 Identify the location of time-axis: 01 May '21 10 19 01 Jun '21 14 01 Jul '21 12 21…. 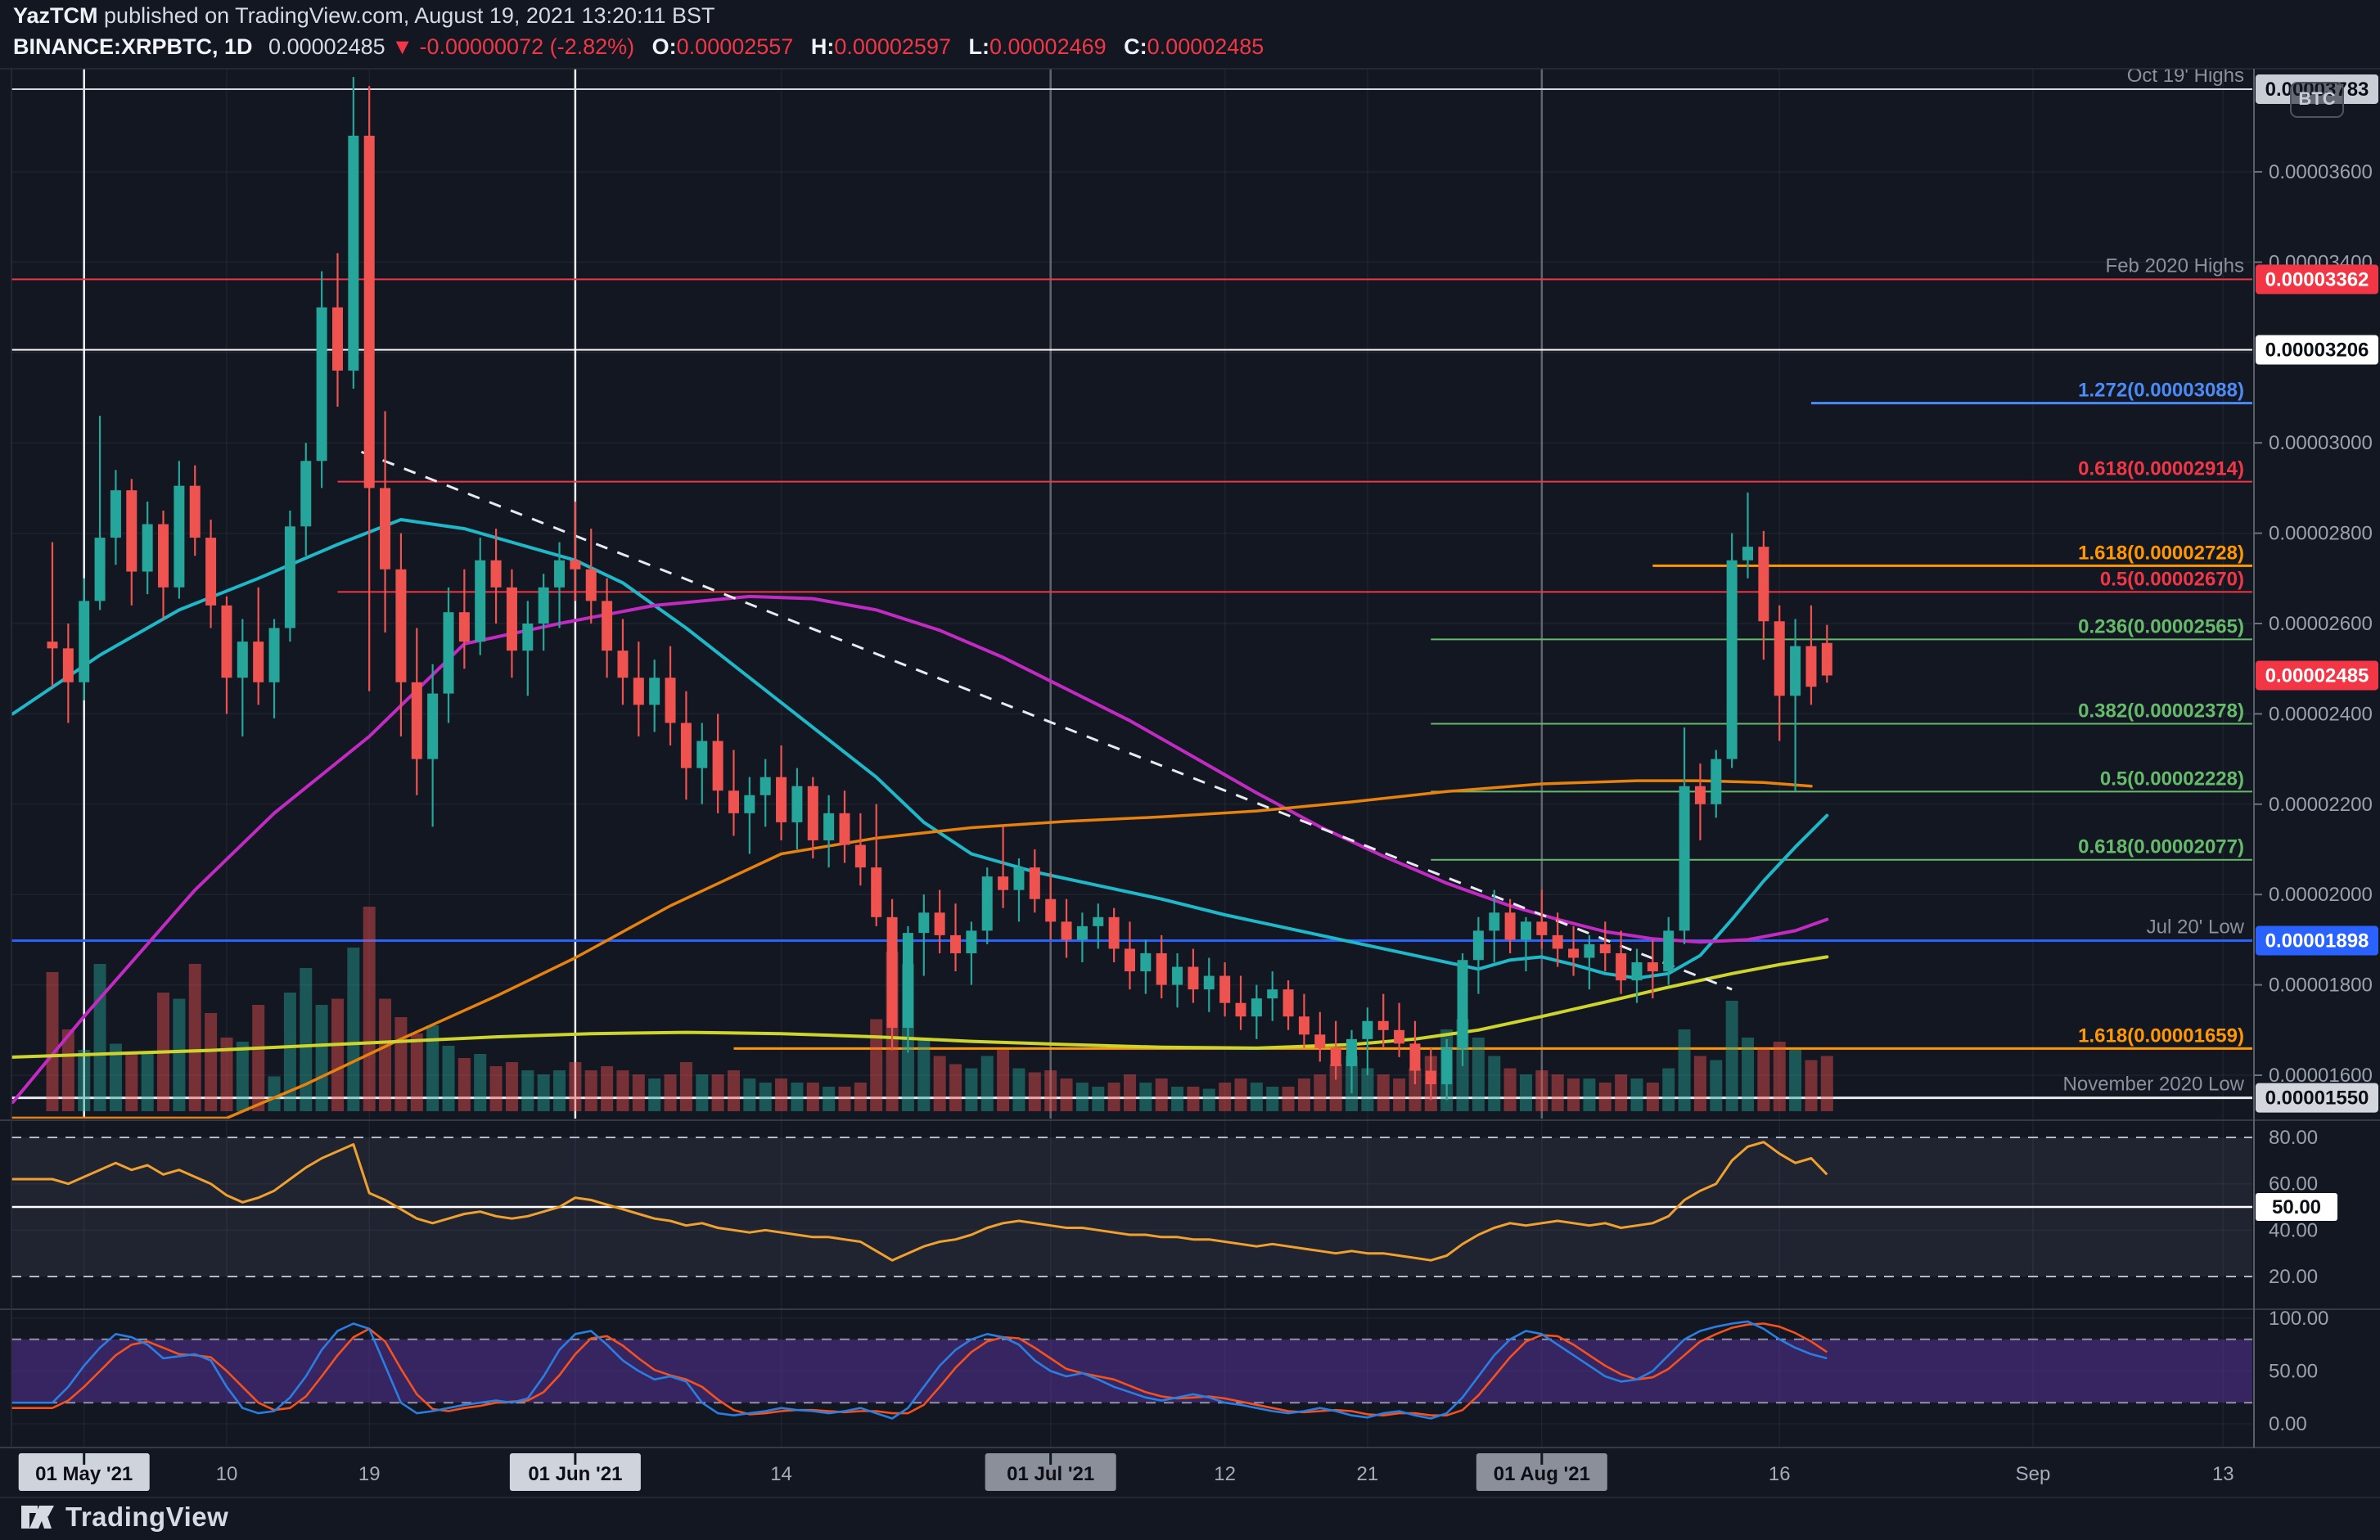
(1126, 1472).